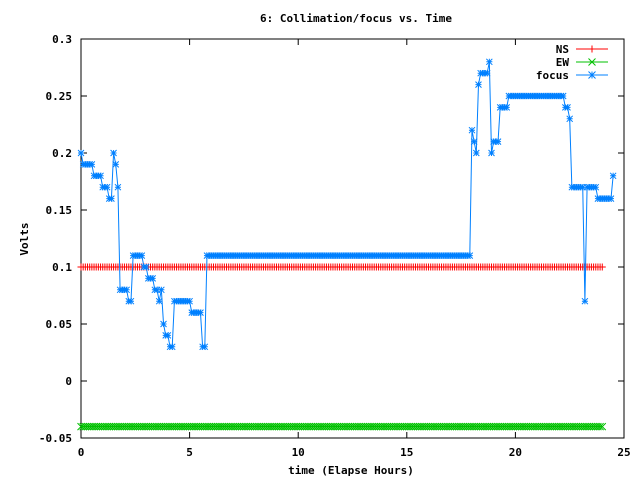 The image size is (640, 480). What do you see at coordinates (68, 381) in the screenshot?
I see `y-tick-label: 0` at bounding box center [68, 381].